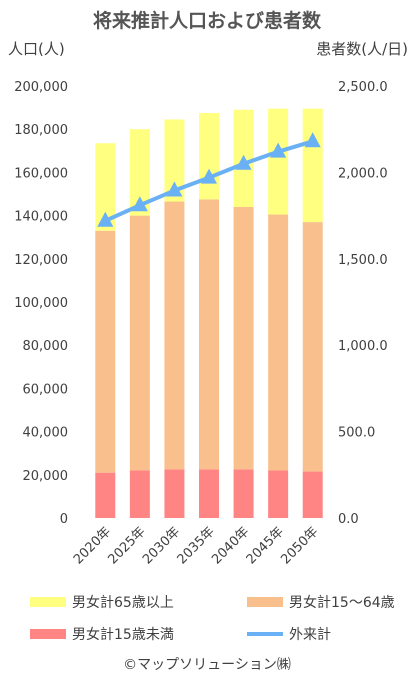 The width and height of the screenshot is (414, 677). Describe the element at coordinates (342, 603) in the screenshot. I see `legend-label-15-64: 男女計15〜64歳` at that location.